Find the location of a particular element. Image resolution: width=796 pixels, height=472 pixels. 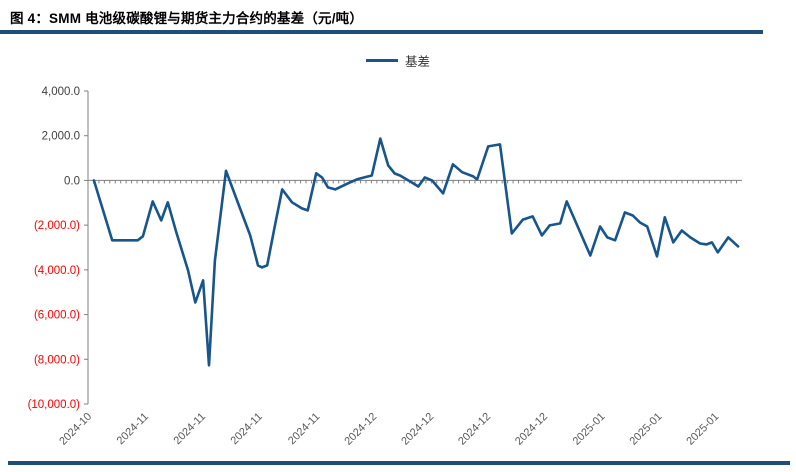

bottom-rule is located at coordinates (399, 463).